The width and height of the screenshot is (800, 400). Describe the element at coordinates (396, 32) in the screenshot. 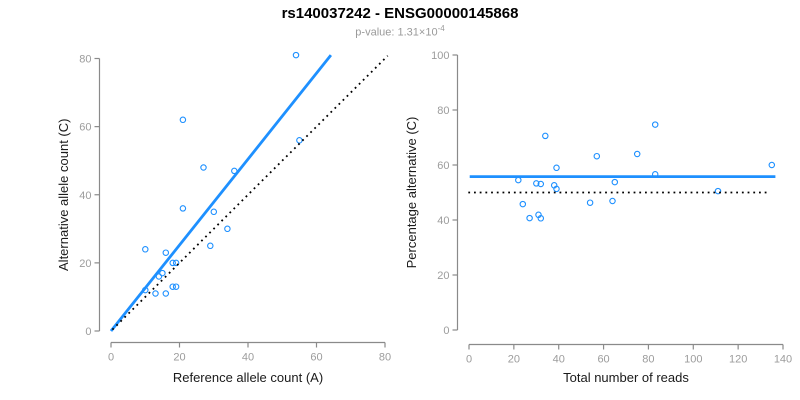

I see `pvalue-text: p-value: 1.31×10` at that location.